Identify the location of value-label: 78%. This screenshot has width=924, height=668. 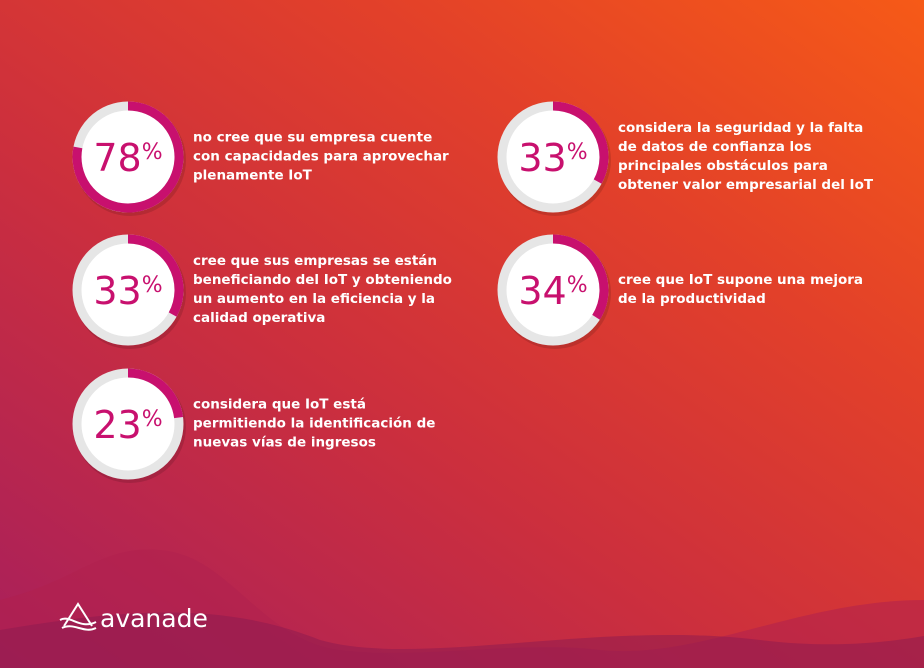
(127, 158).